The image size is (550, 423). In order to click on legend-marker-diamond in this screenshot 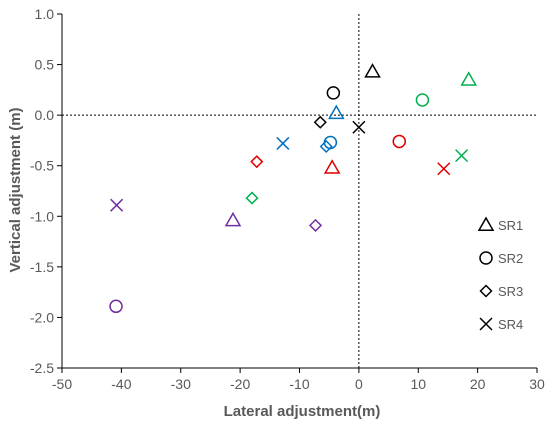, I will do `click(486, 291)`.